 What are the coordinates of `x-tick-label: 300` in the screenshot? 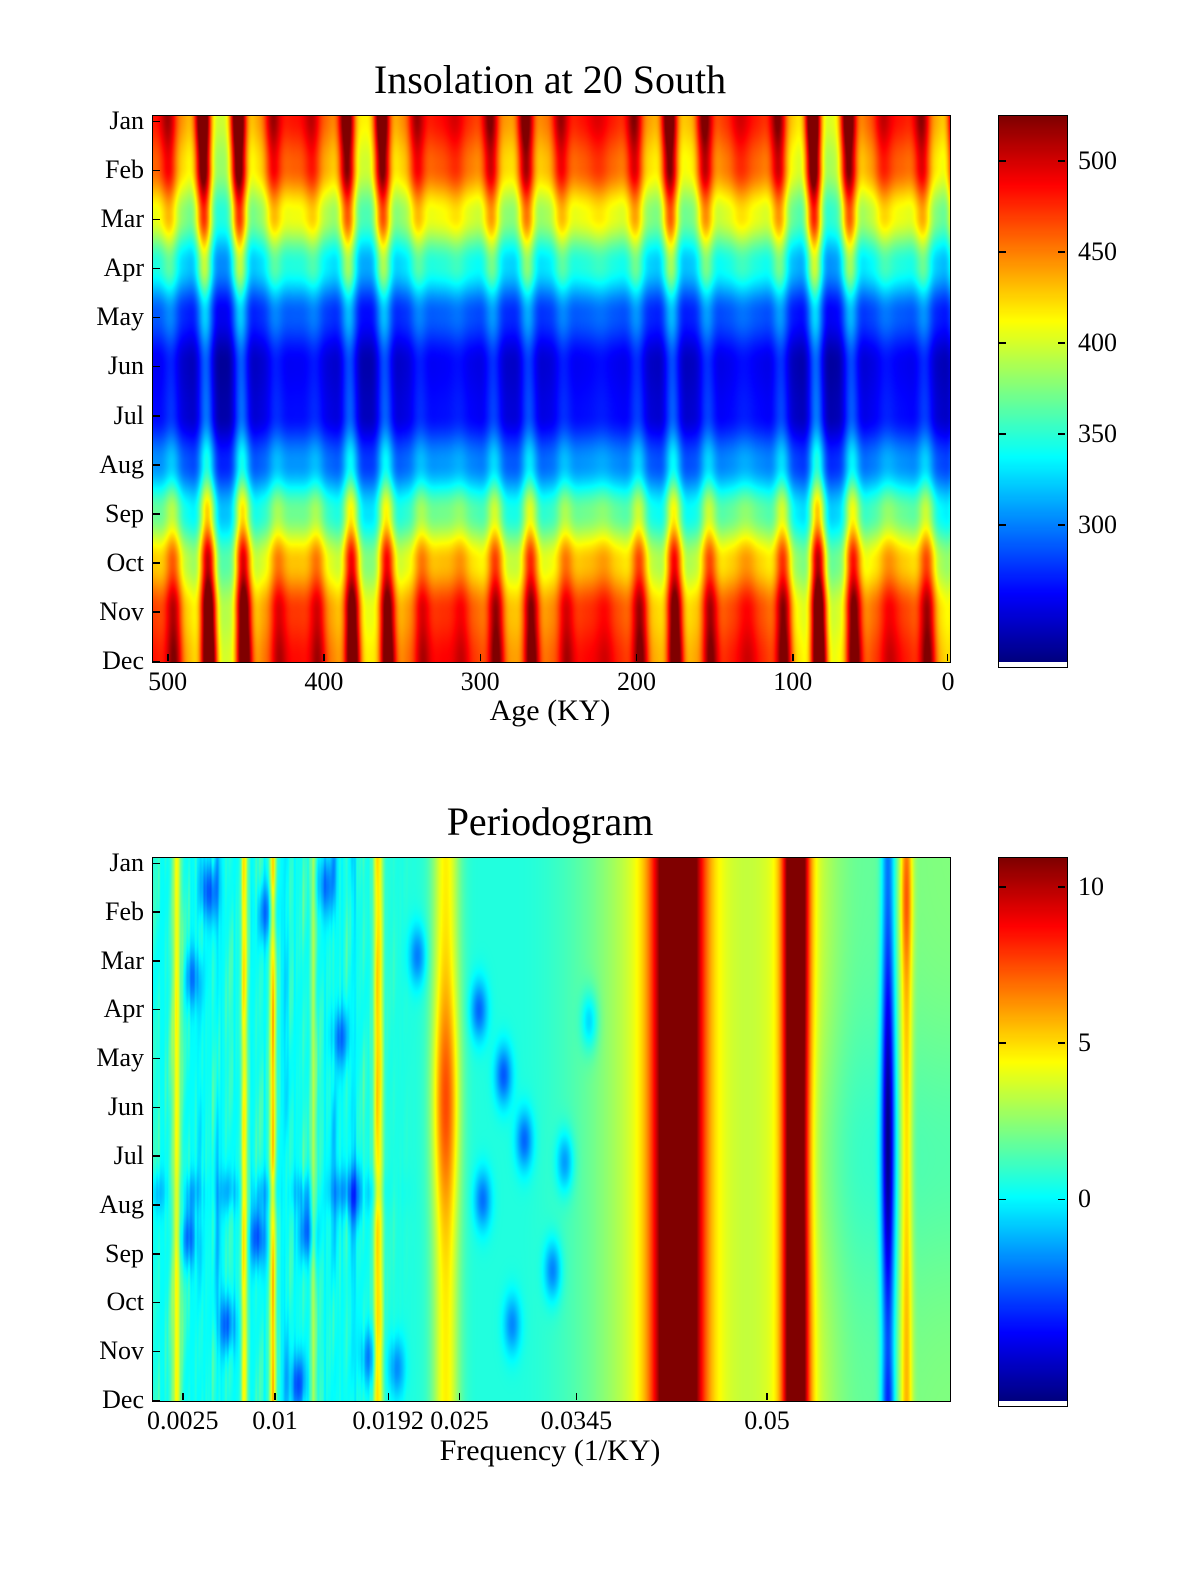 It's located at (480, 681).